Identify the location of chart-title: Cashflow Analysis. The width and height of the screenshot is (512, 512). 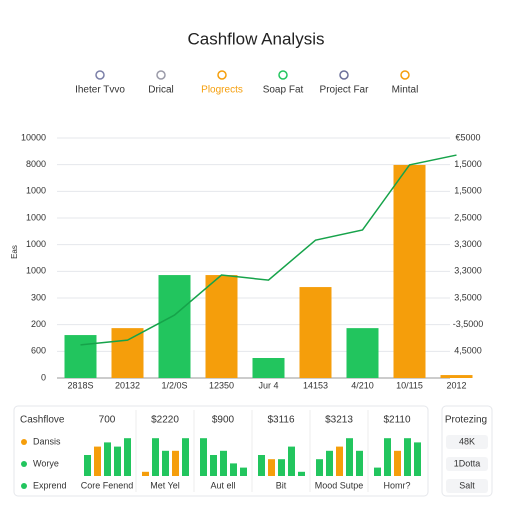
(255, 38).